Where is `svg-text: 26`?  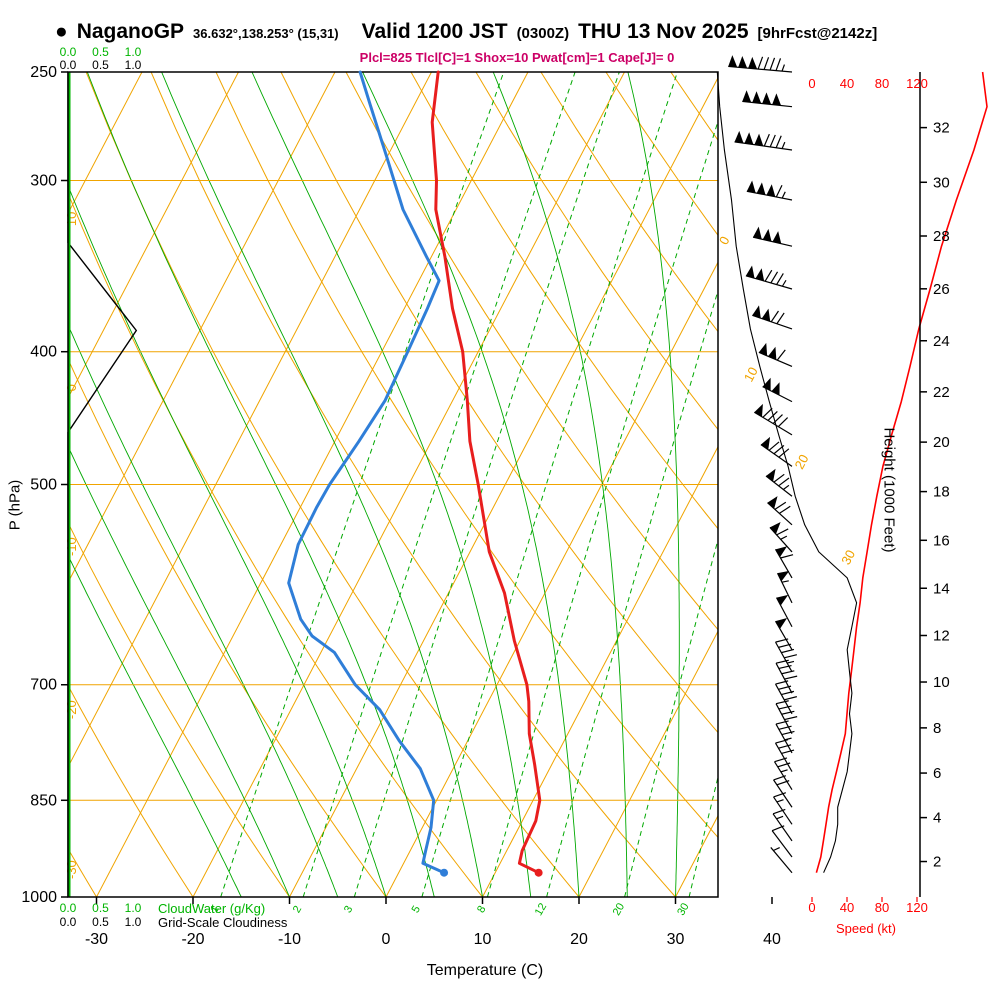 svg-text: 26 is located at coordinates (941, 289).